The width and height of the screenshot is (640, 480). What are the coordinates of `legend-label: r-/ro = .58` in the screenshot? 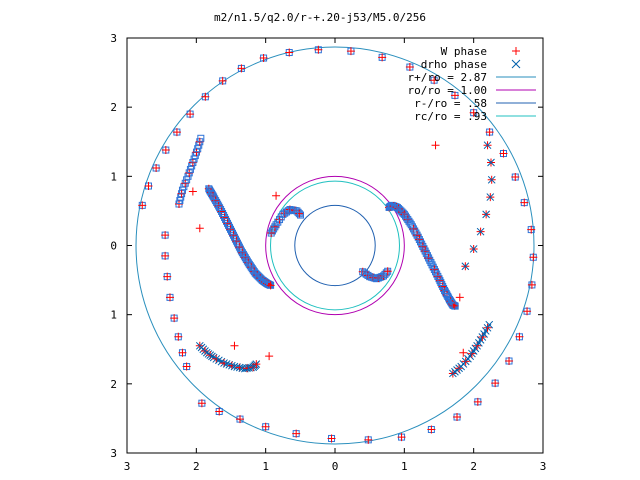 It's located at (450, 103).